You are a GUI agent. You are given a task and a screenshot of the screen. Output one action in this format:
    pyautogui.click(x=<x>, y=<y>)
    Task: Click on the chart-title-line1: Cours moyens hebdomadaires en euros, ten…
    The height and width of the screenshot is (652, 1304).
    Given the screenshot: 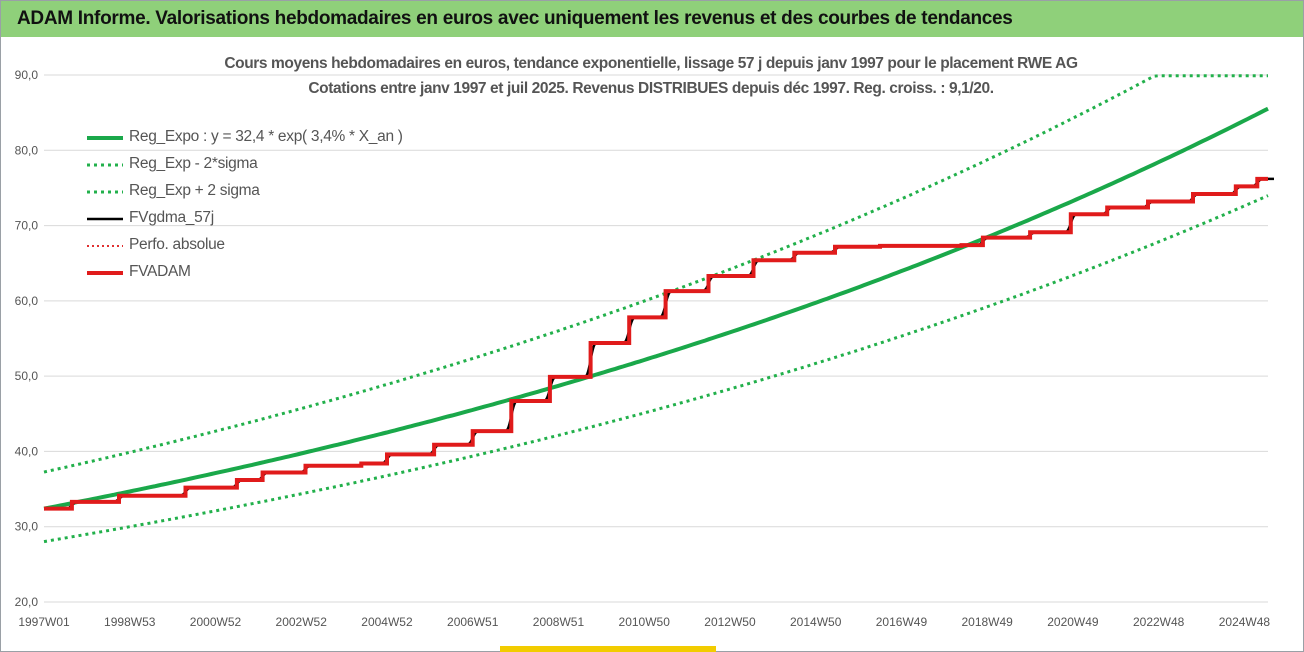 What is the action you would take?
    pyautogui.click(x=651, y=63)
    